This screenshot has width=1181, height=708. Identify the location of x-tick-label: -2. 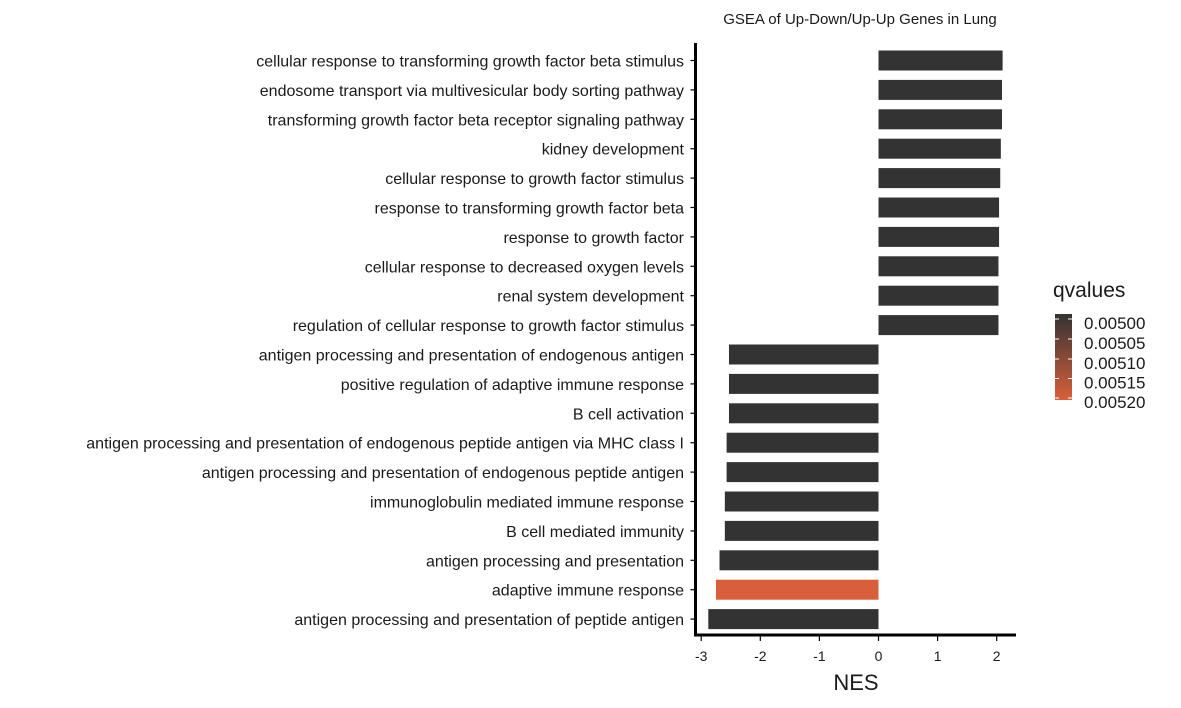
(760, 656).